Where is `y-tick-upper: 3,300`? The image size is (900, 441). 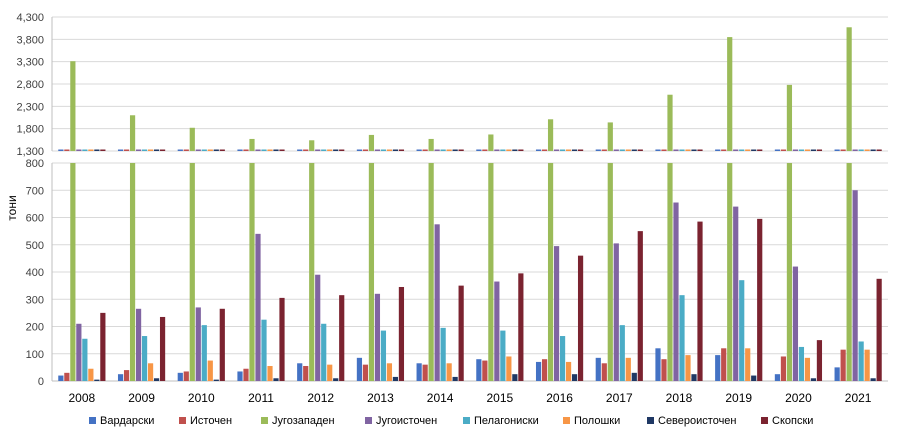 y-tick-upper: 3,300 is located at coordinates (30, 63).